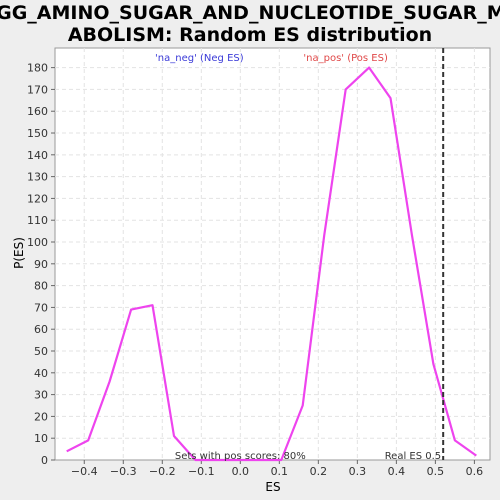 The width and height of the screenshot is (500, 500). Describe the element at coordinates (41, 329) in the screenshot. I see `y-tick-label: 60` at that location.